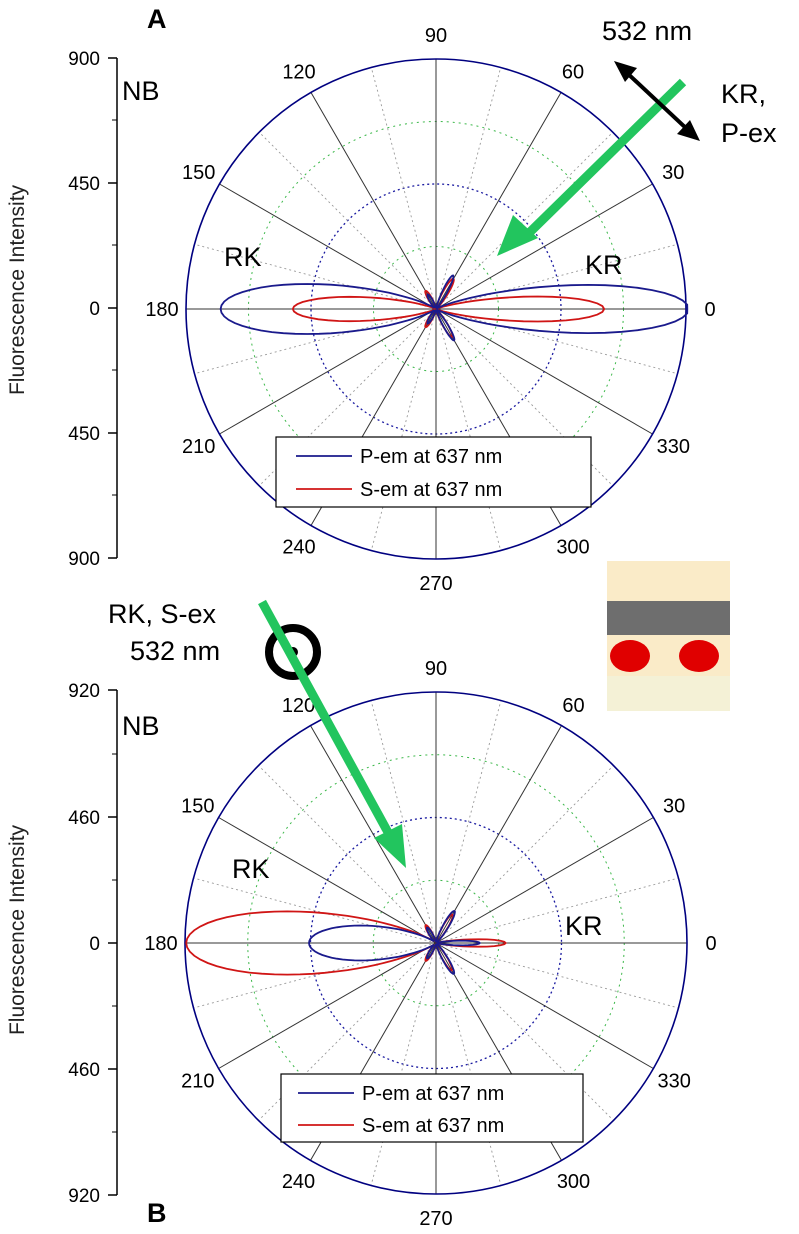  Describe the element at coordinates (157, 1213) in the screenshot. I see `panel-letter-b: B` at that location.